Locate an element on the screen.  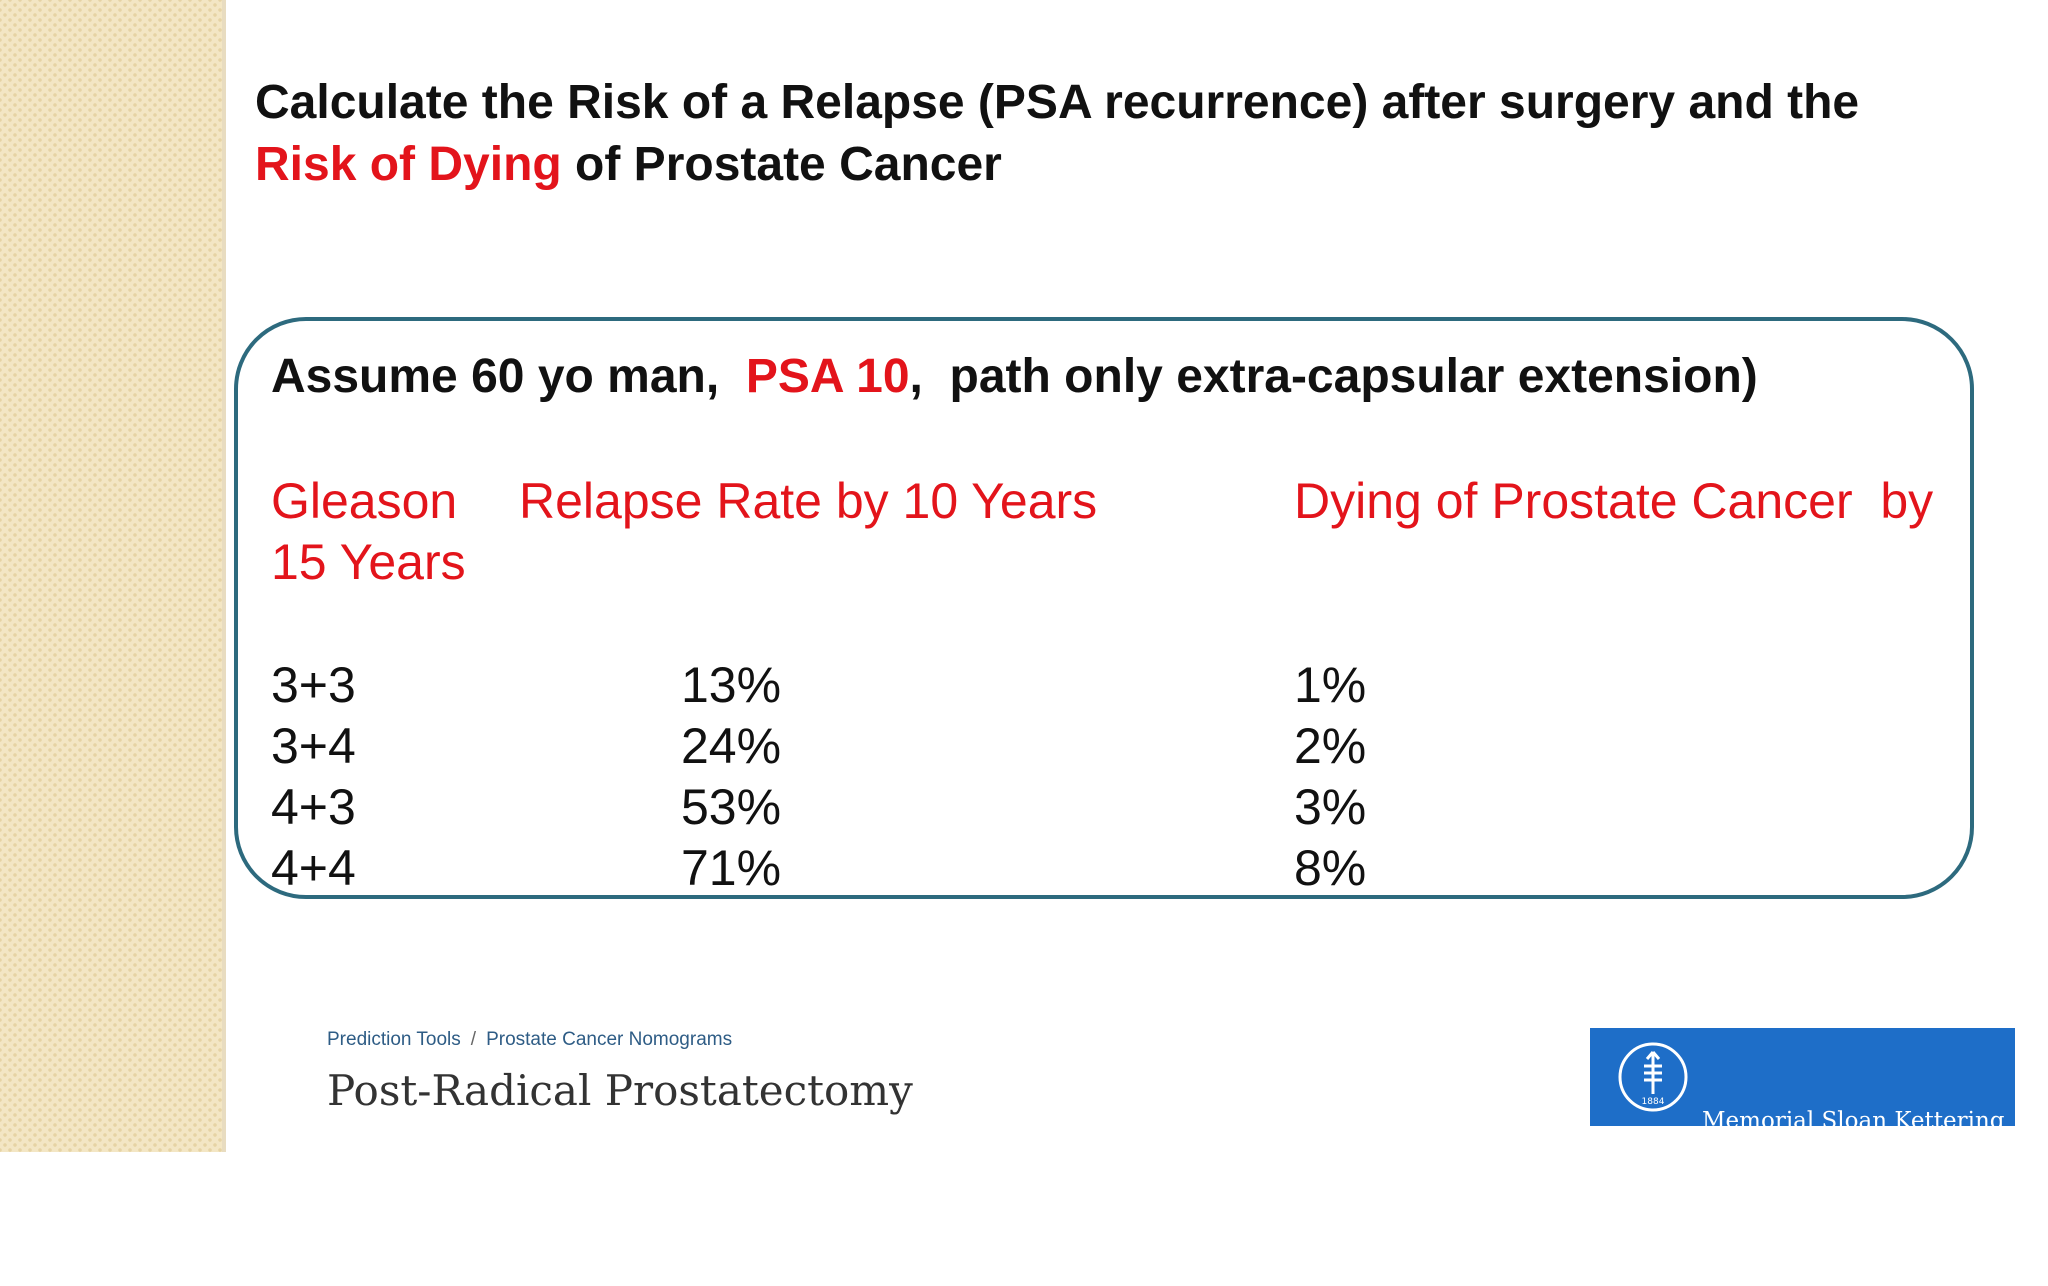
page-subtitle: Post-Radical Prostatectomy is located at coordinates (620, 1090).